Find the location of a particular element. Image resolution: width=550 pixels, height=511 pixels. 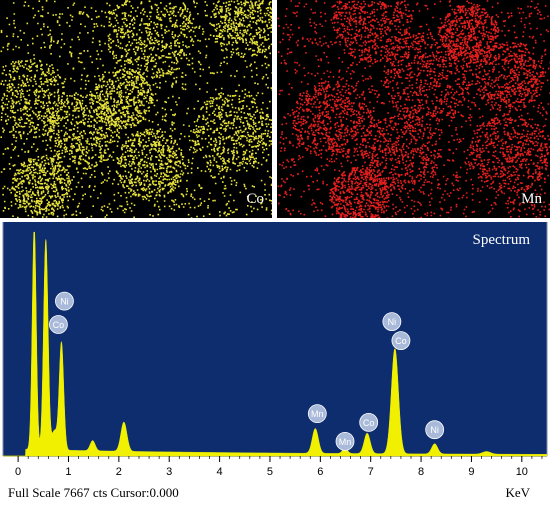

mn-map-label: Mn is located at coordinates (531, 199).